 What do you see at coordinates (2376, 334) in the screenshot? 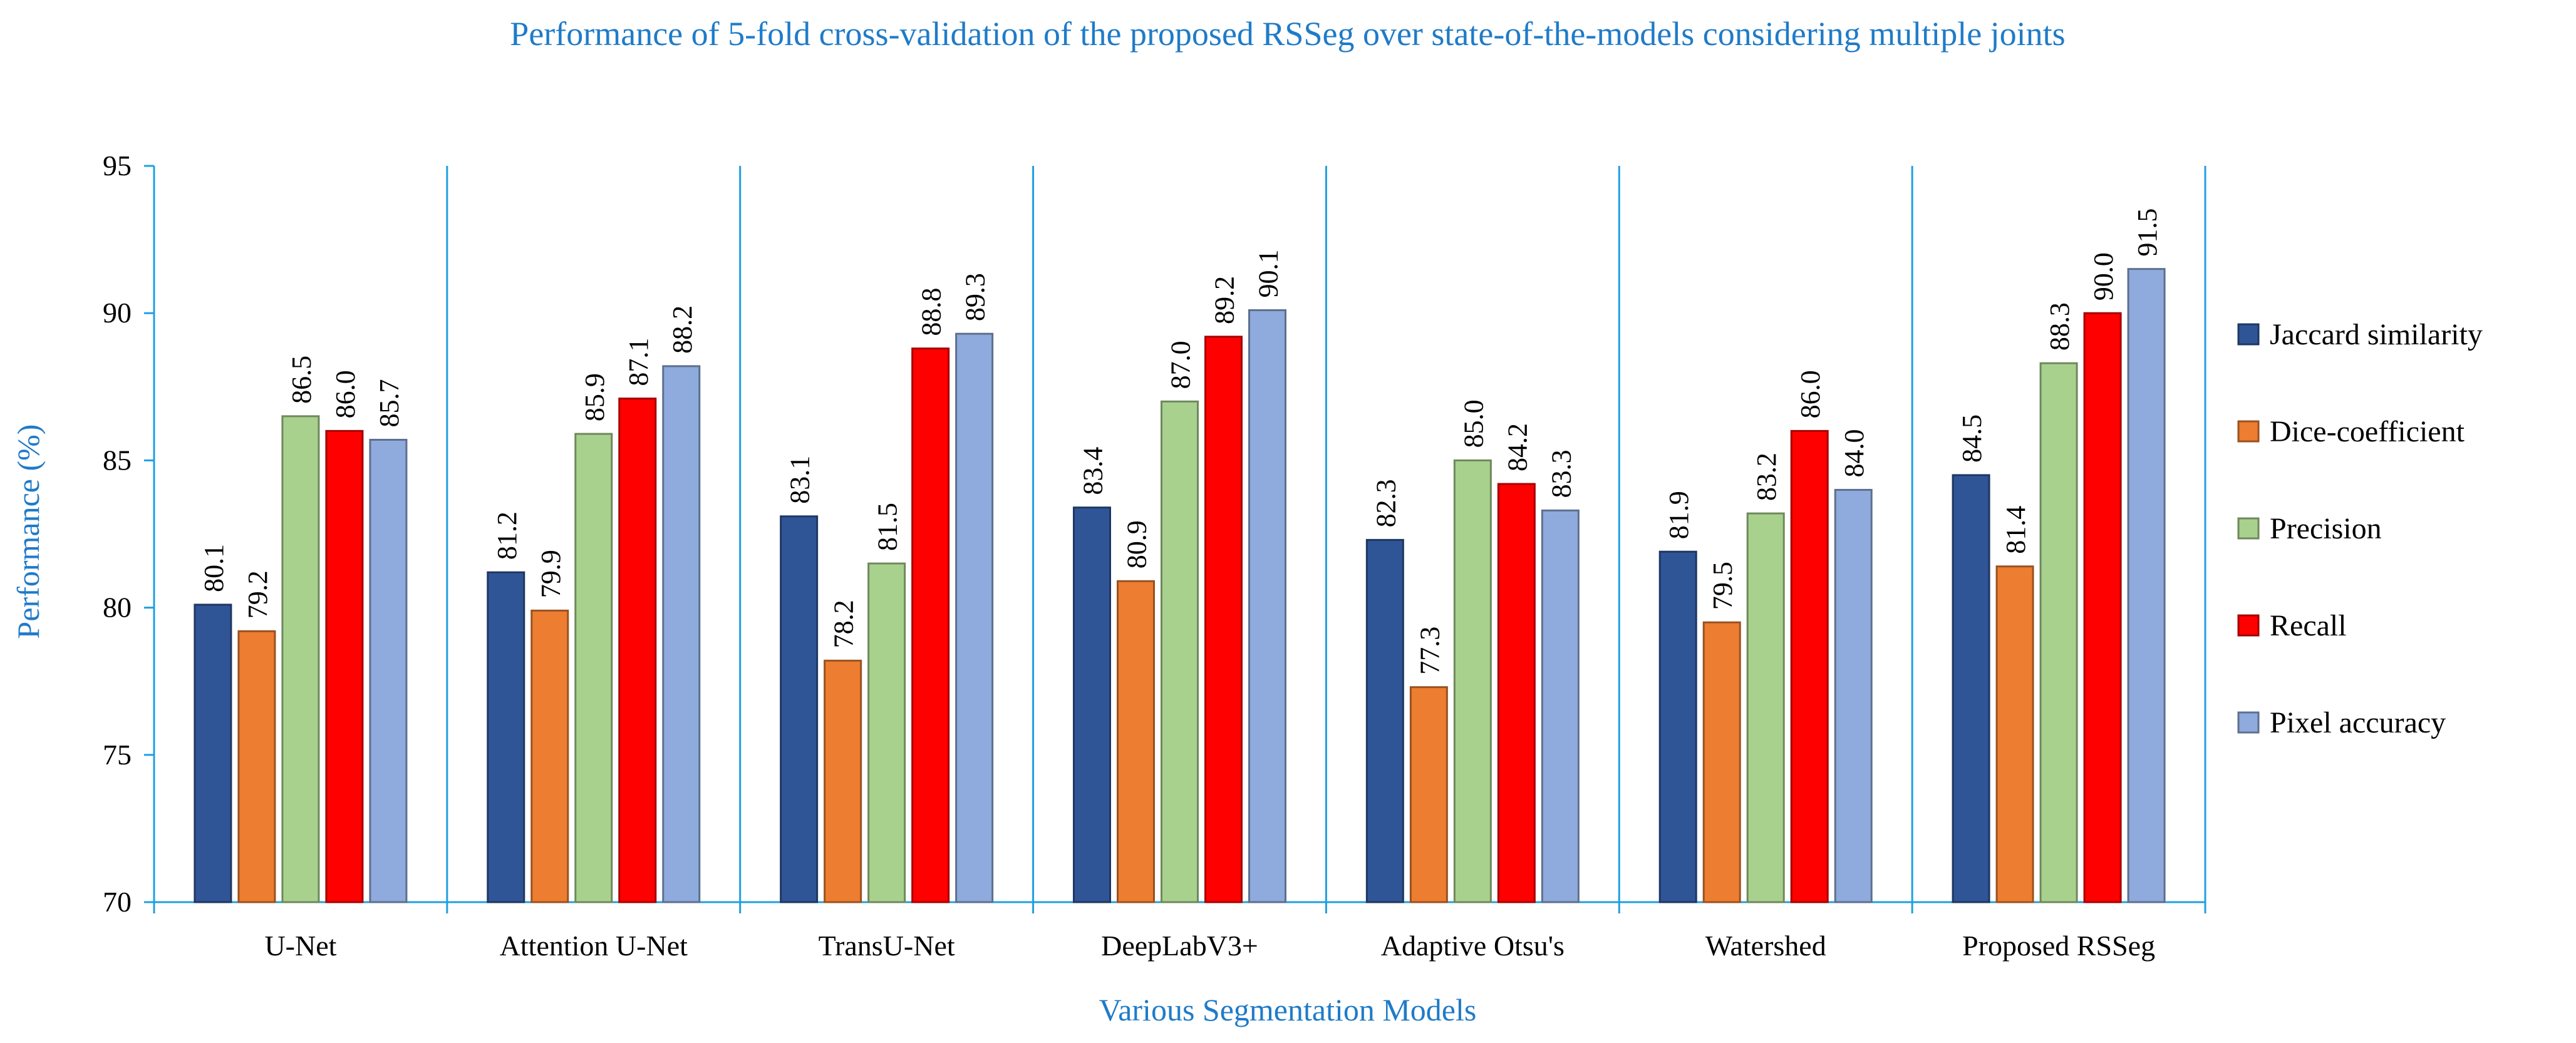
I see `legend-label: Jaccard similarity` at bounding box center [2376, 334].